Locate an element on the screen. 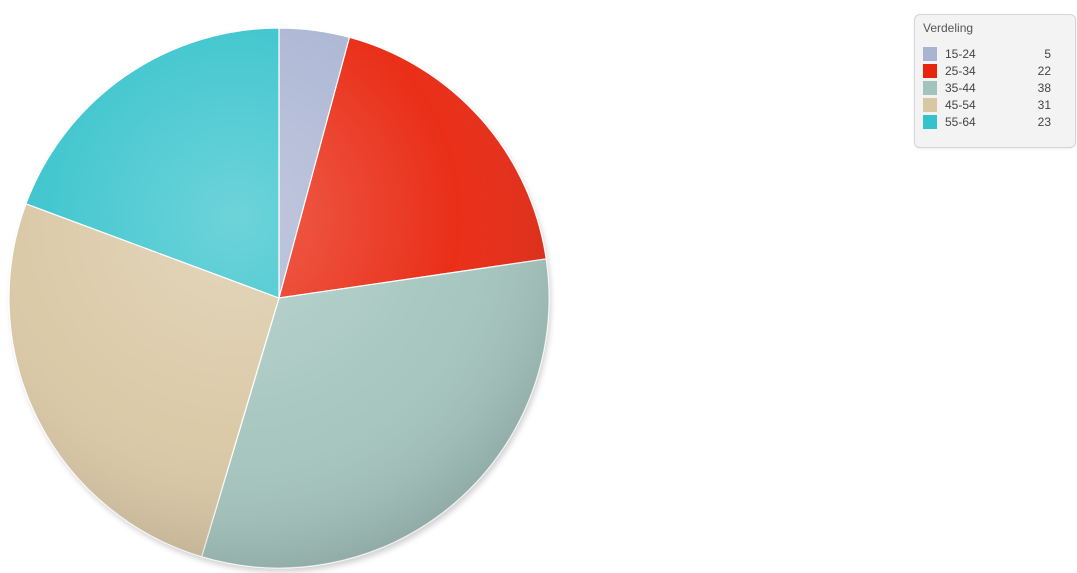 Image resolution: width=1077 pixels, height=573 pixels. legend-value: 22 is located at coordinates (1044, 70).